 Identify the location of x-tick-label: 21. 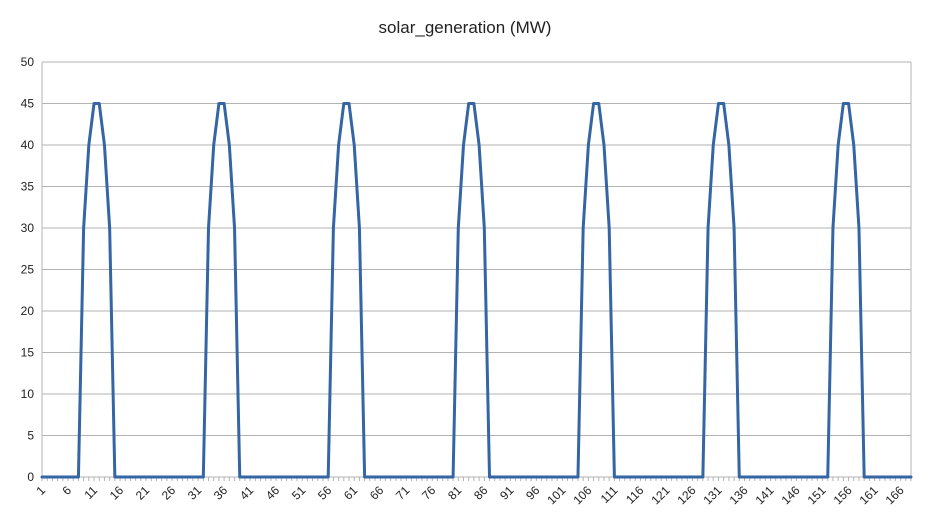
(143, 493).